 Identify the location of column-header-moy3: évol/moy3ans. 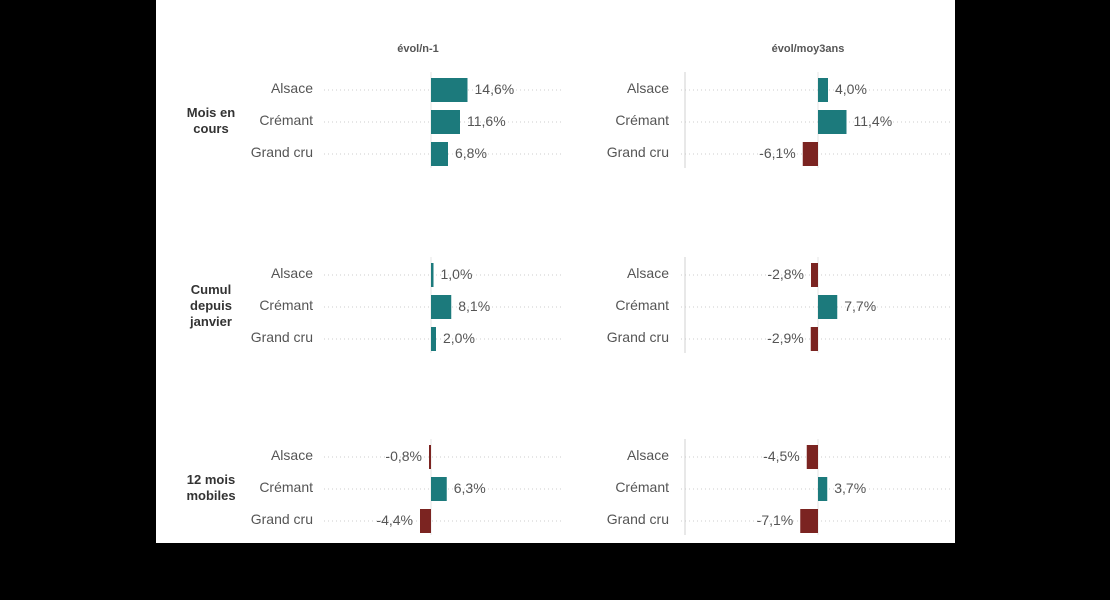
(808, 49).